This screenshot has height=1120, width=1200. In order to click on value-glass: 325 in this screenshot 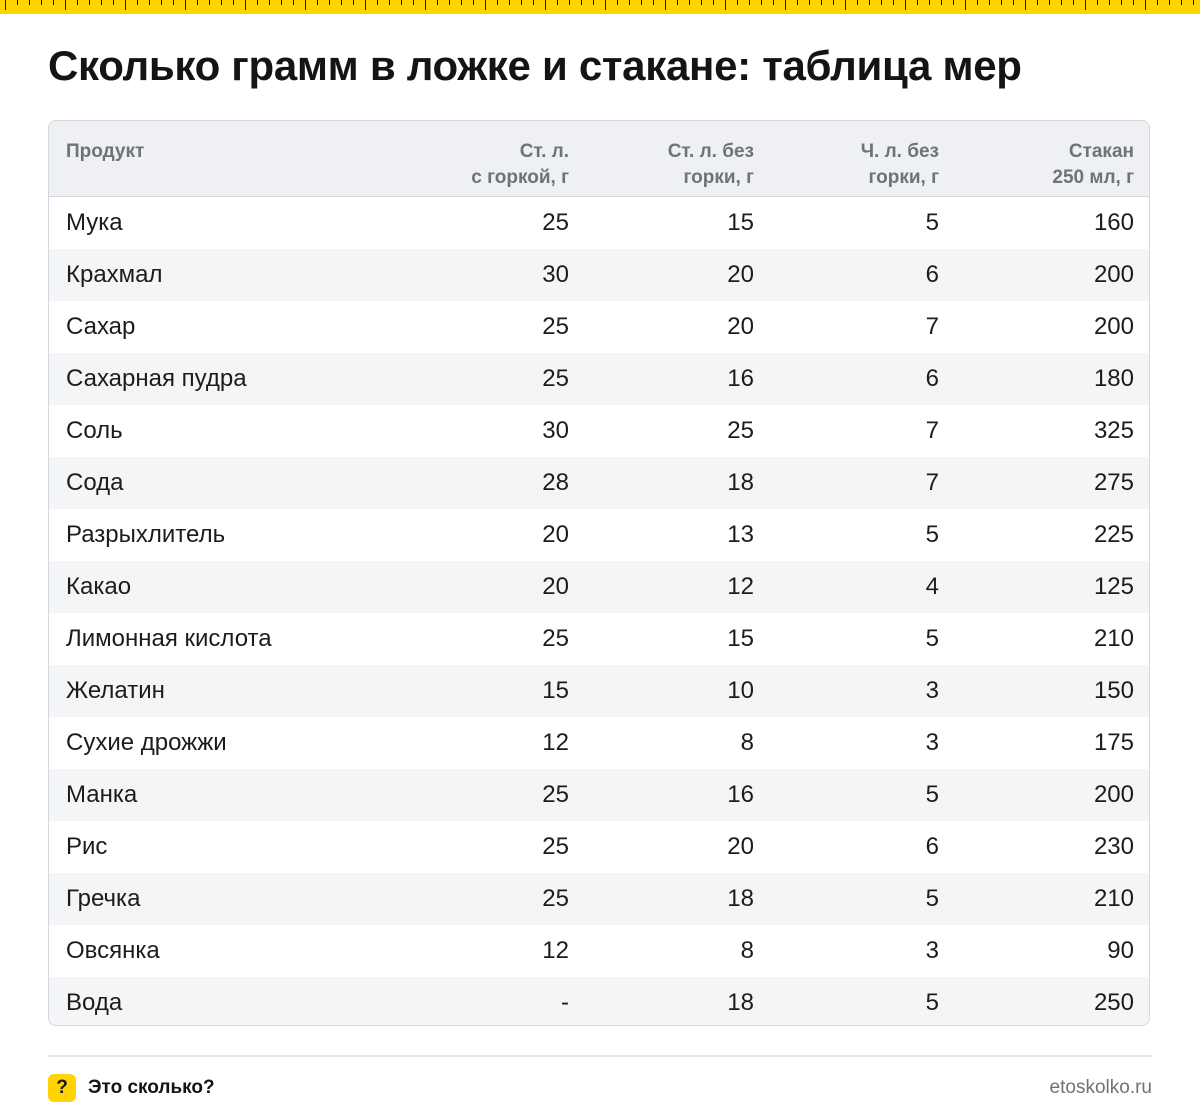, I will do `click(1113, 430)`.